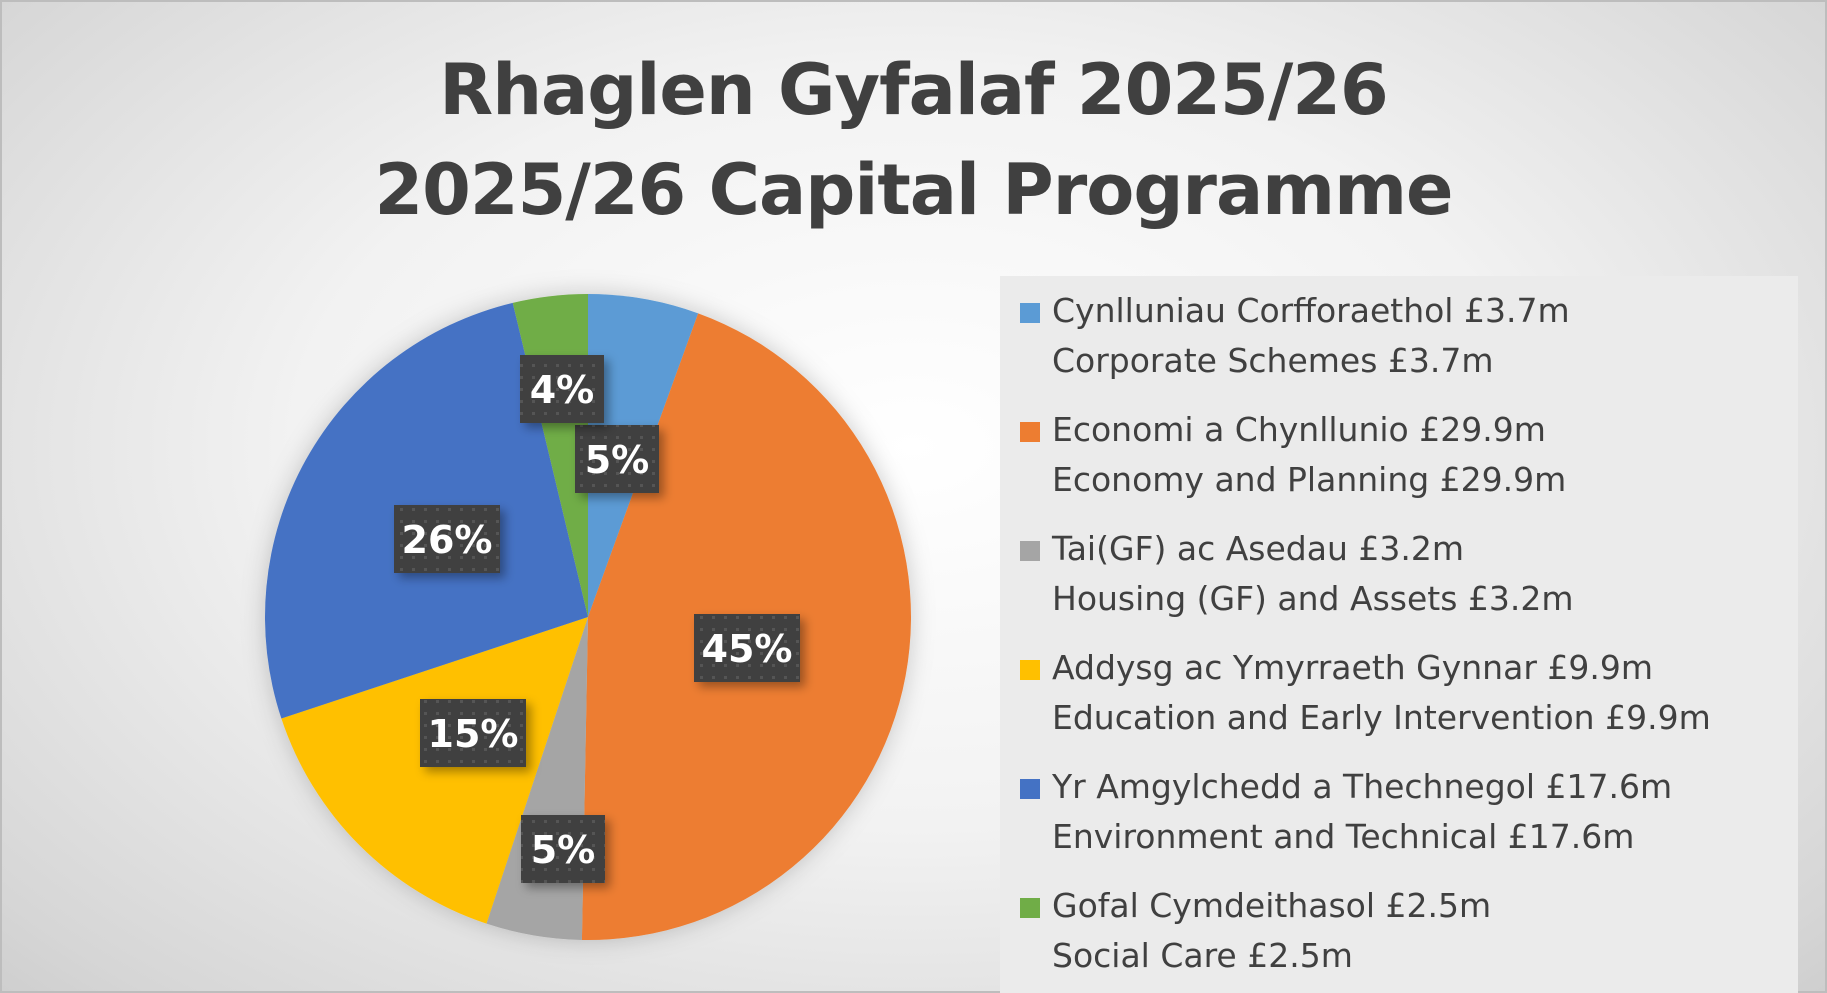  Describe the element at coordinates (1311, 310) in the screenshot. I see `legend-label-welsh: Cynlluniau Corfforaethol £3.7m` at that location.